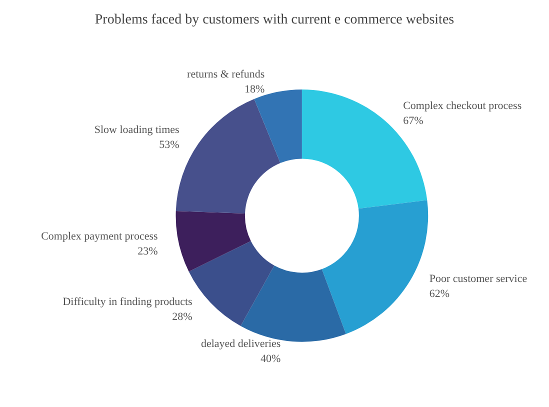  Describe the element at coordinates (462, 106) in the screenshot. I see `slice-label: Complex checkout process` at that location.